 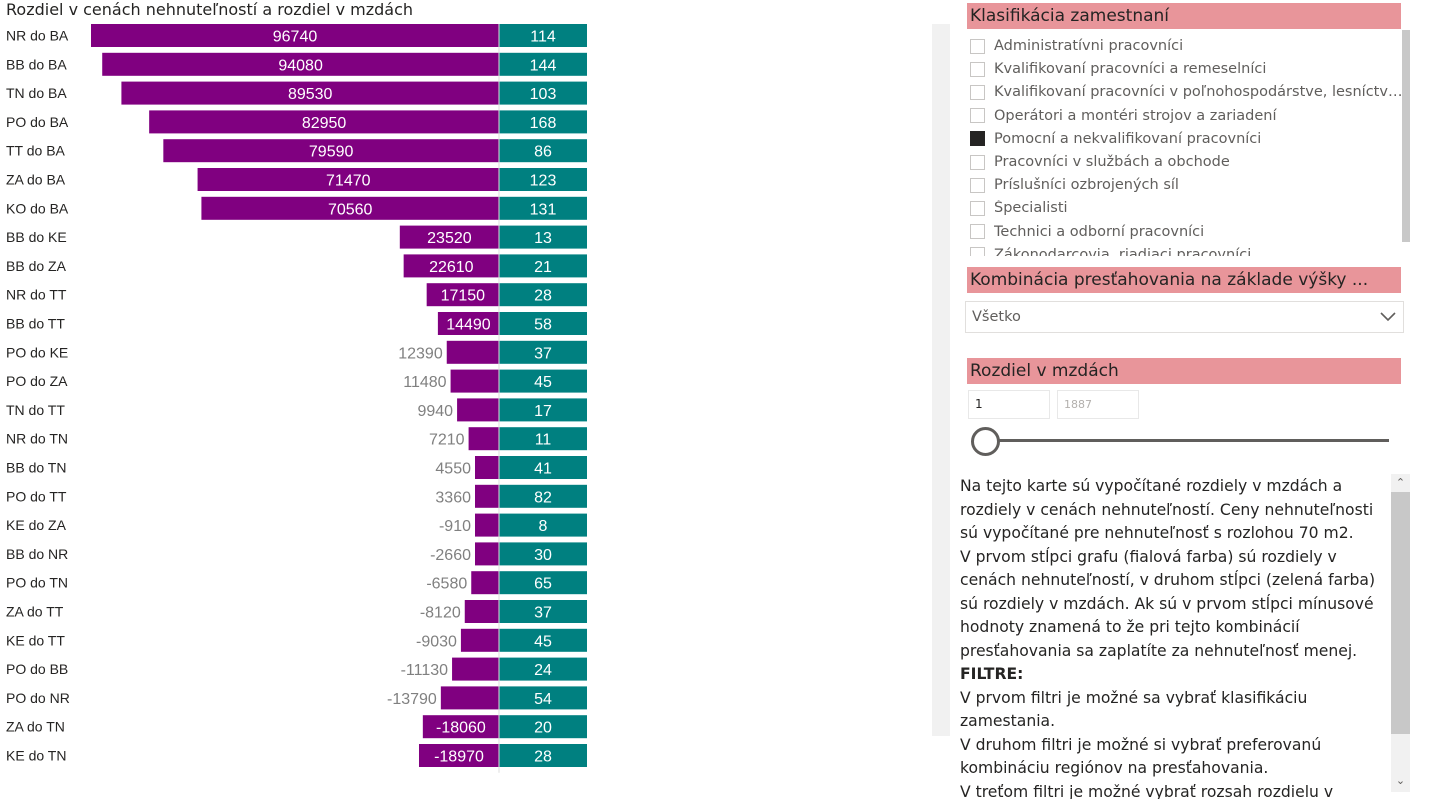 I want to click on category-label: PO do BB, so click(x=37, y=669).